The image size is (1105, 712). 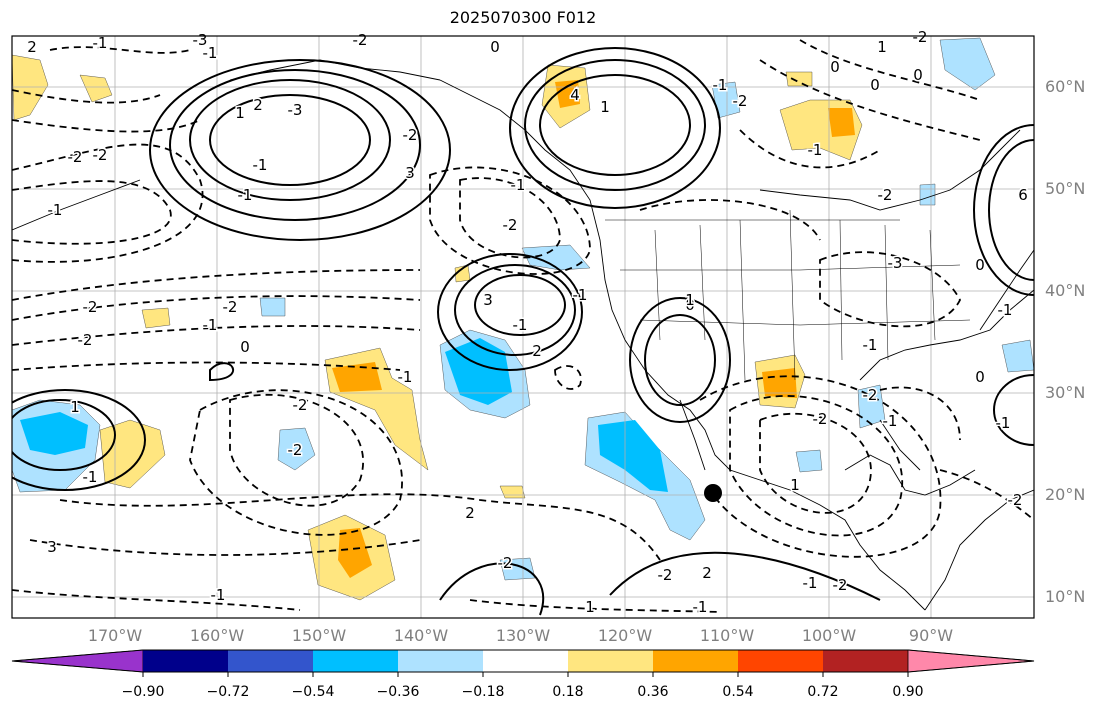 What do you see at coordinates (77, 661) in the screenshot?
I see `colorbar-extend-low` at bounding box center [77, 661].